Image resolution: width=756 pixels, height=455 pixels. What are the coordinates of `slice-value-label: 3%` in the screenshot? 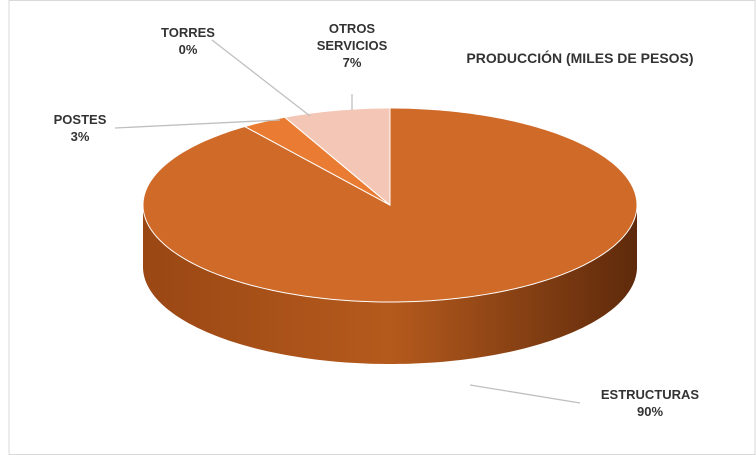 It's located at (80, 136).